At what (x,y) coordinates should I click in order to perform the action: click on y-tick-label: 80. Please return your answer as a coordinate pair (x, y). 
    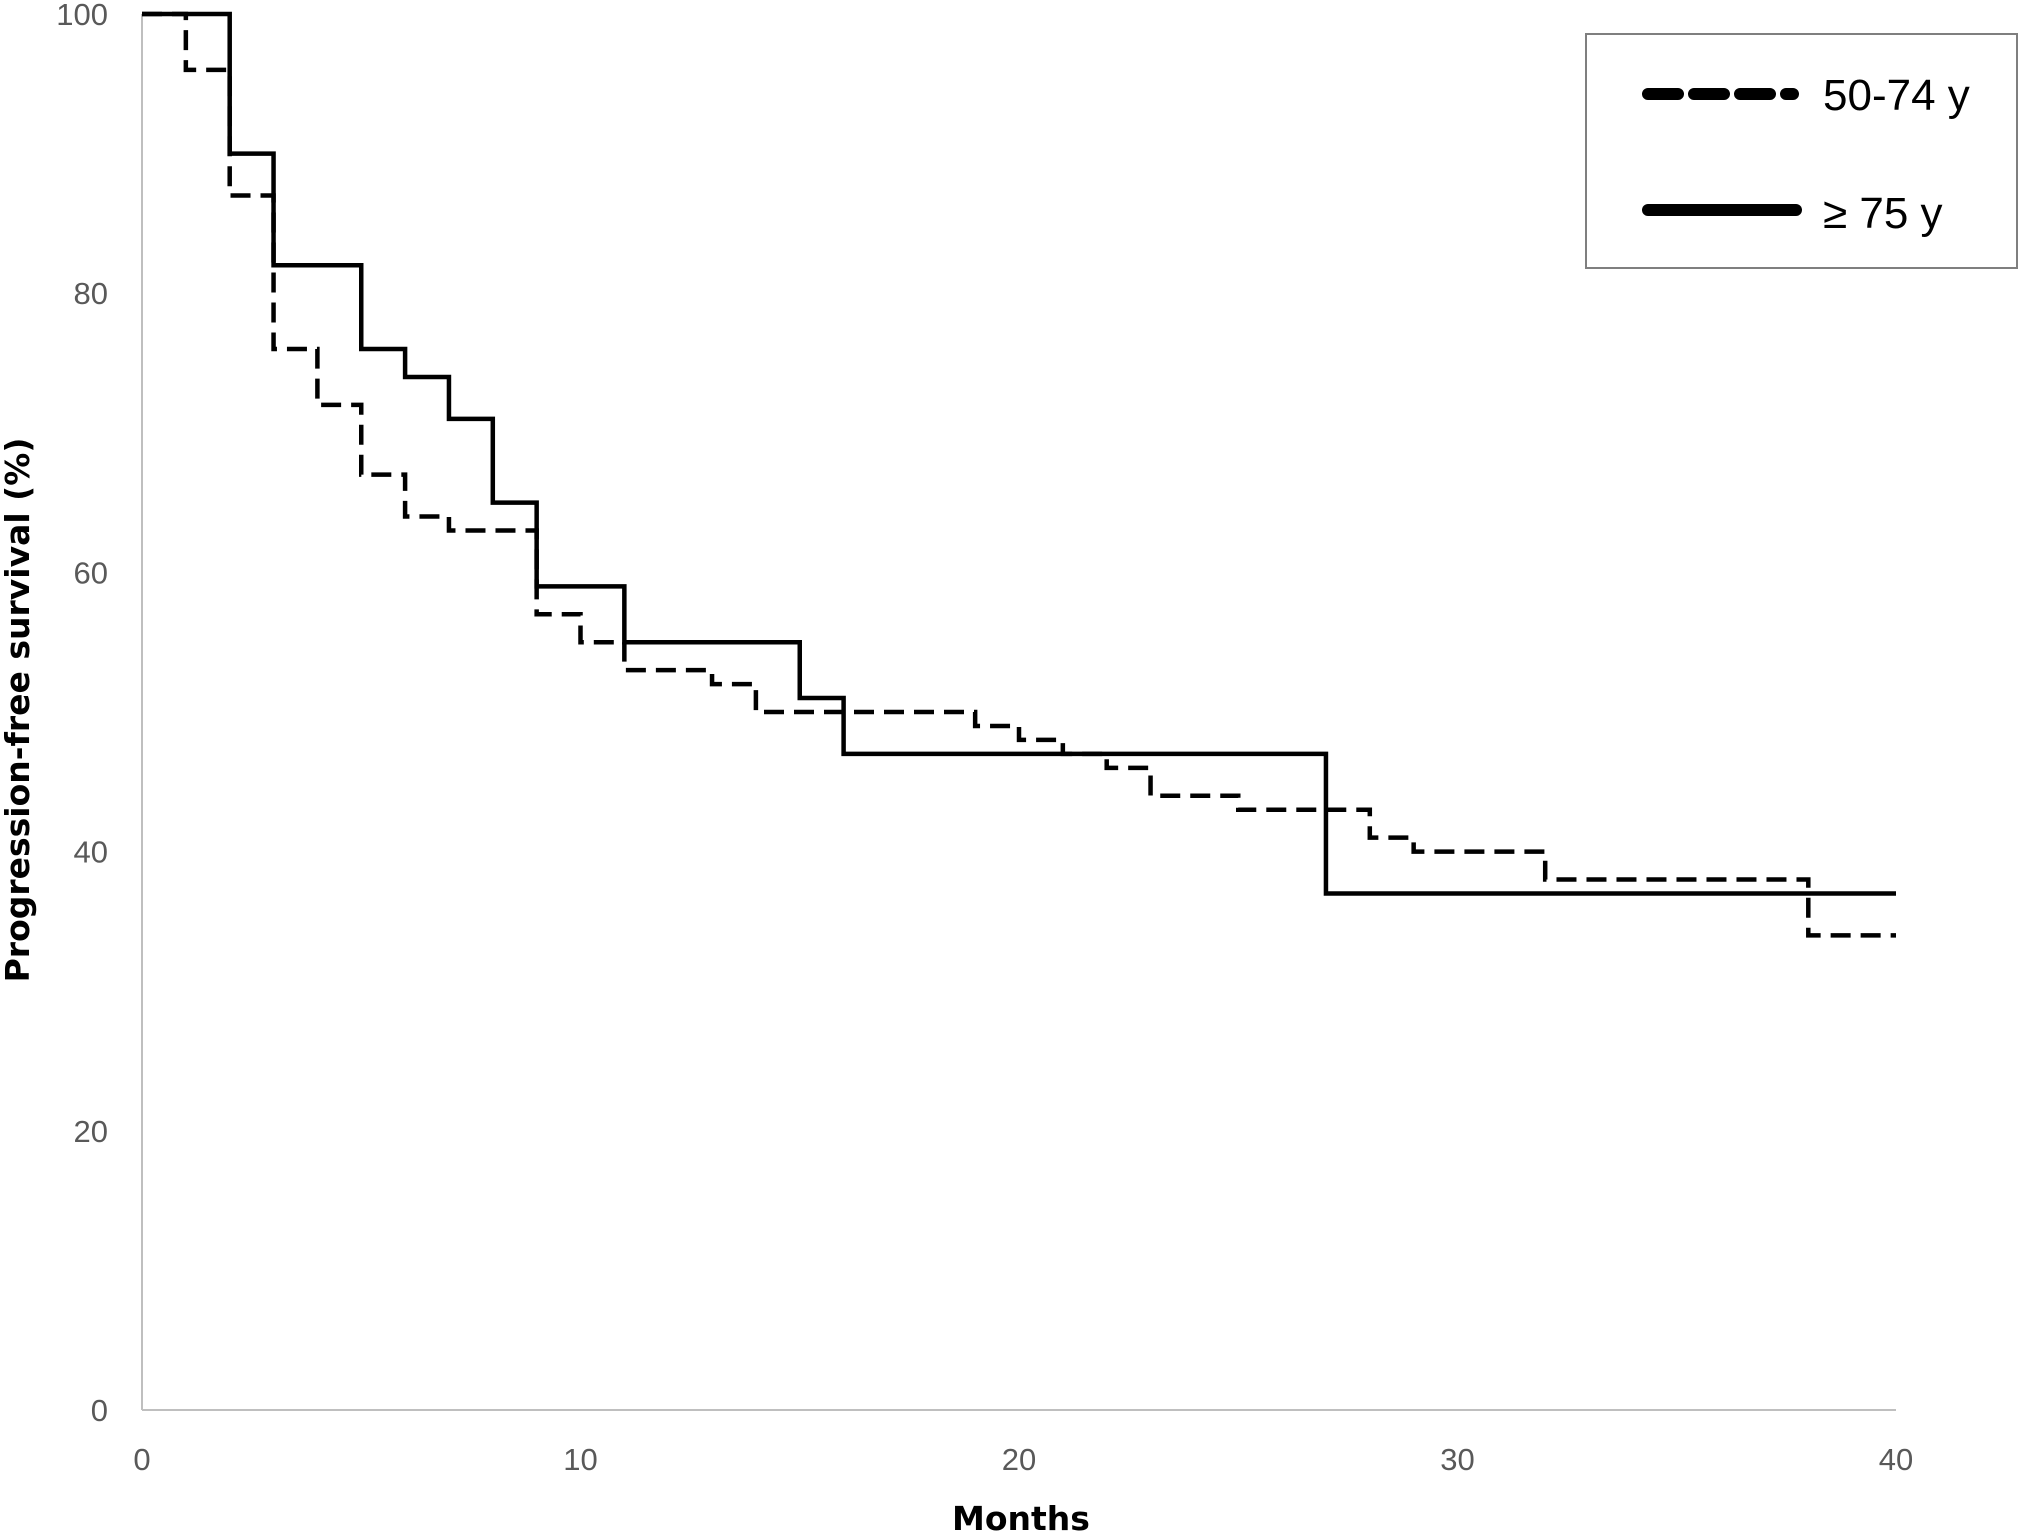
    Looking at the image, I should click on (91, 293).